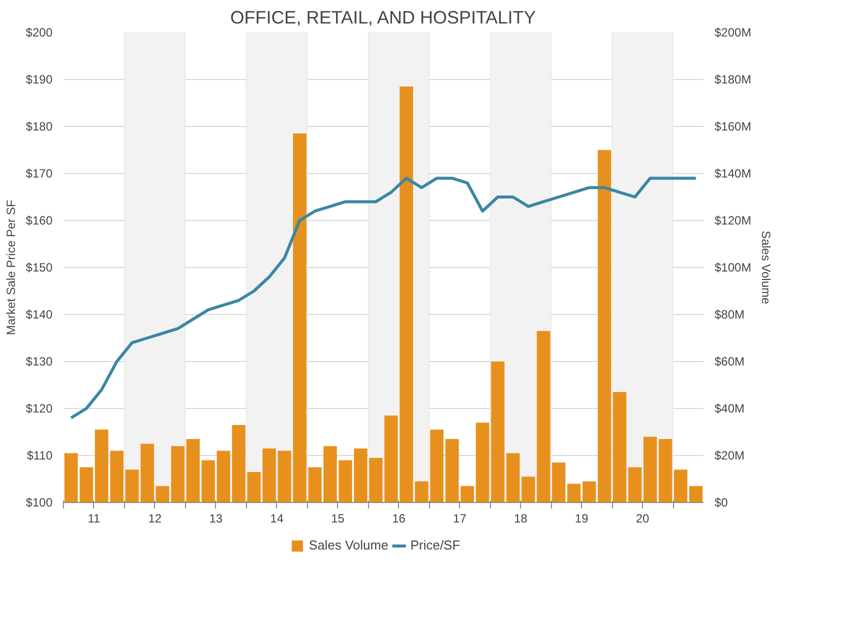 Image resolution: width=863 pixels, height=638 pixels. What do you see at coordinates (581, 519) in the screenshot?
I see `x-tick-label: 19` at bounding box center [581, 519].